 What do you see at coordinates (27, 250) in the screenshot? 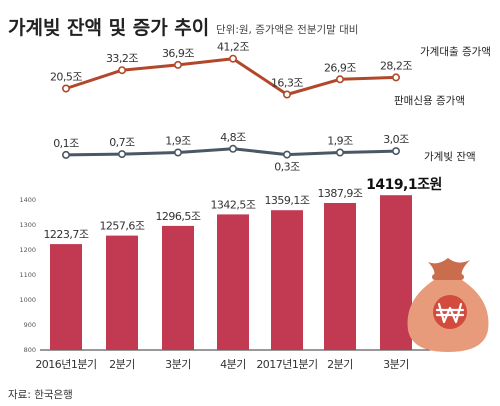
I see `y-tick-label: 1200` at bounding box center [27, 250].